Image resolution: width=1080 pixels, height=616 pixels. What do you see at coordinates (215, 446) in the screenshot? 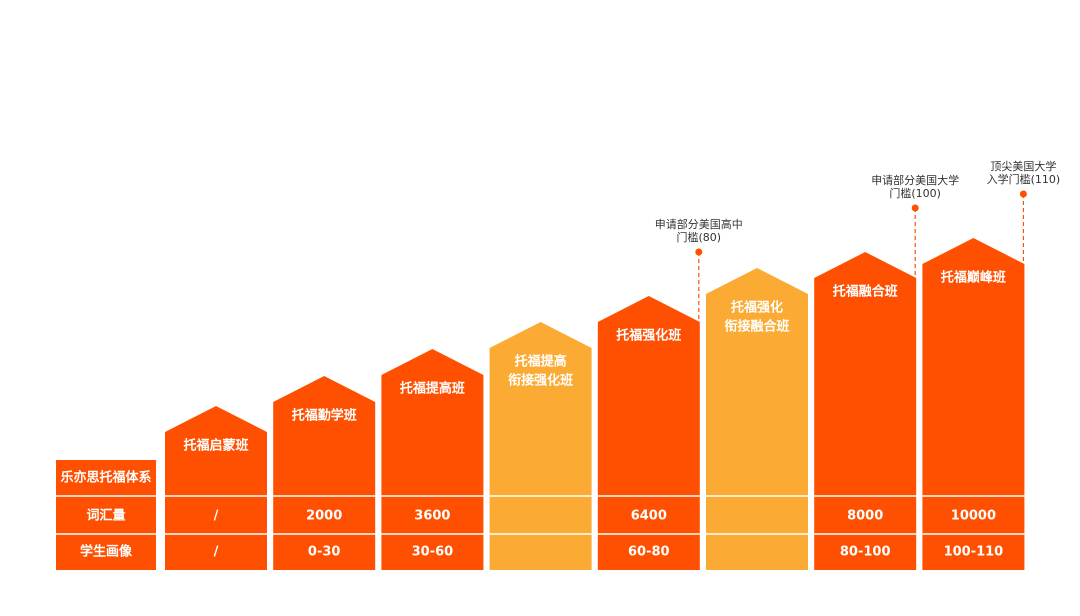
I see `course-name: 托福启蒙班` at bounding box center [215, 446].